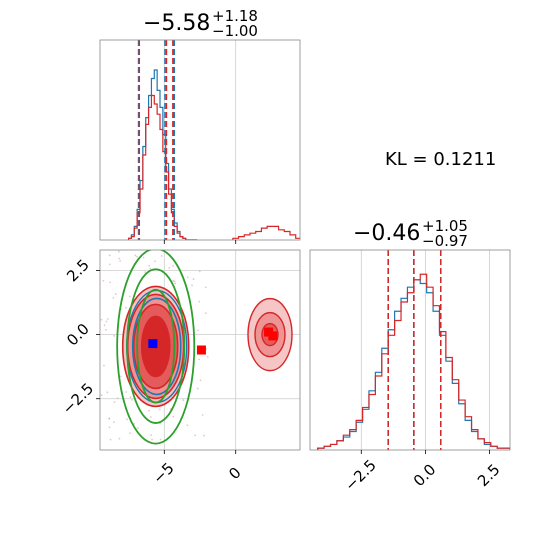  Describe the element at coordinates (163, 473) in the screenshot. I see `x-tick-label-param0: −5` at that location.